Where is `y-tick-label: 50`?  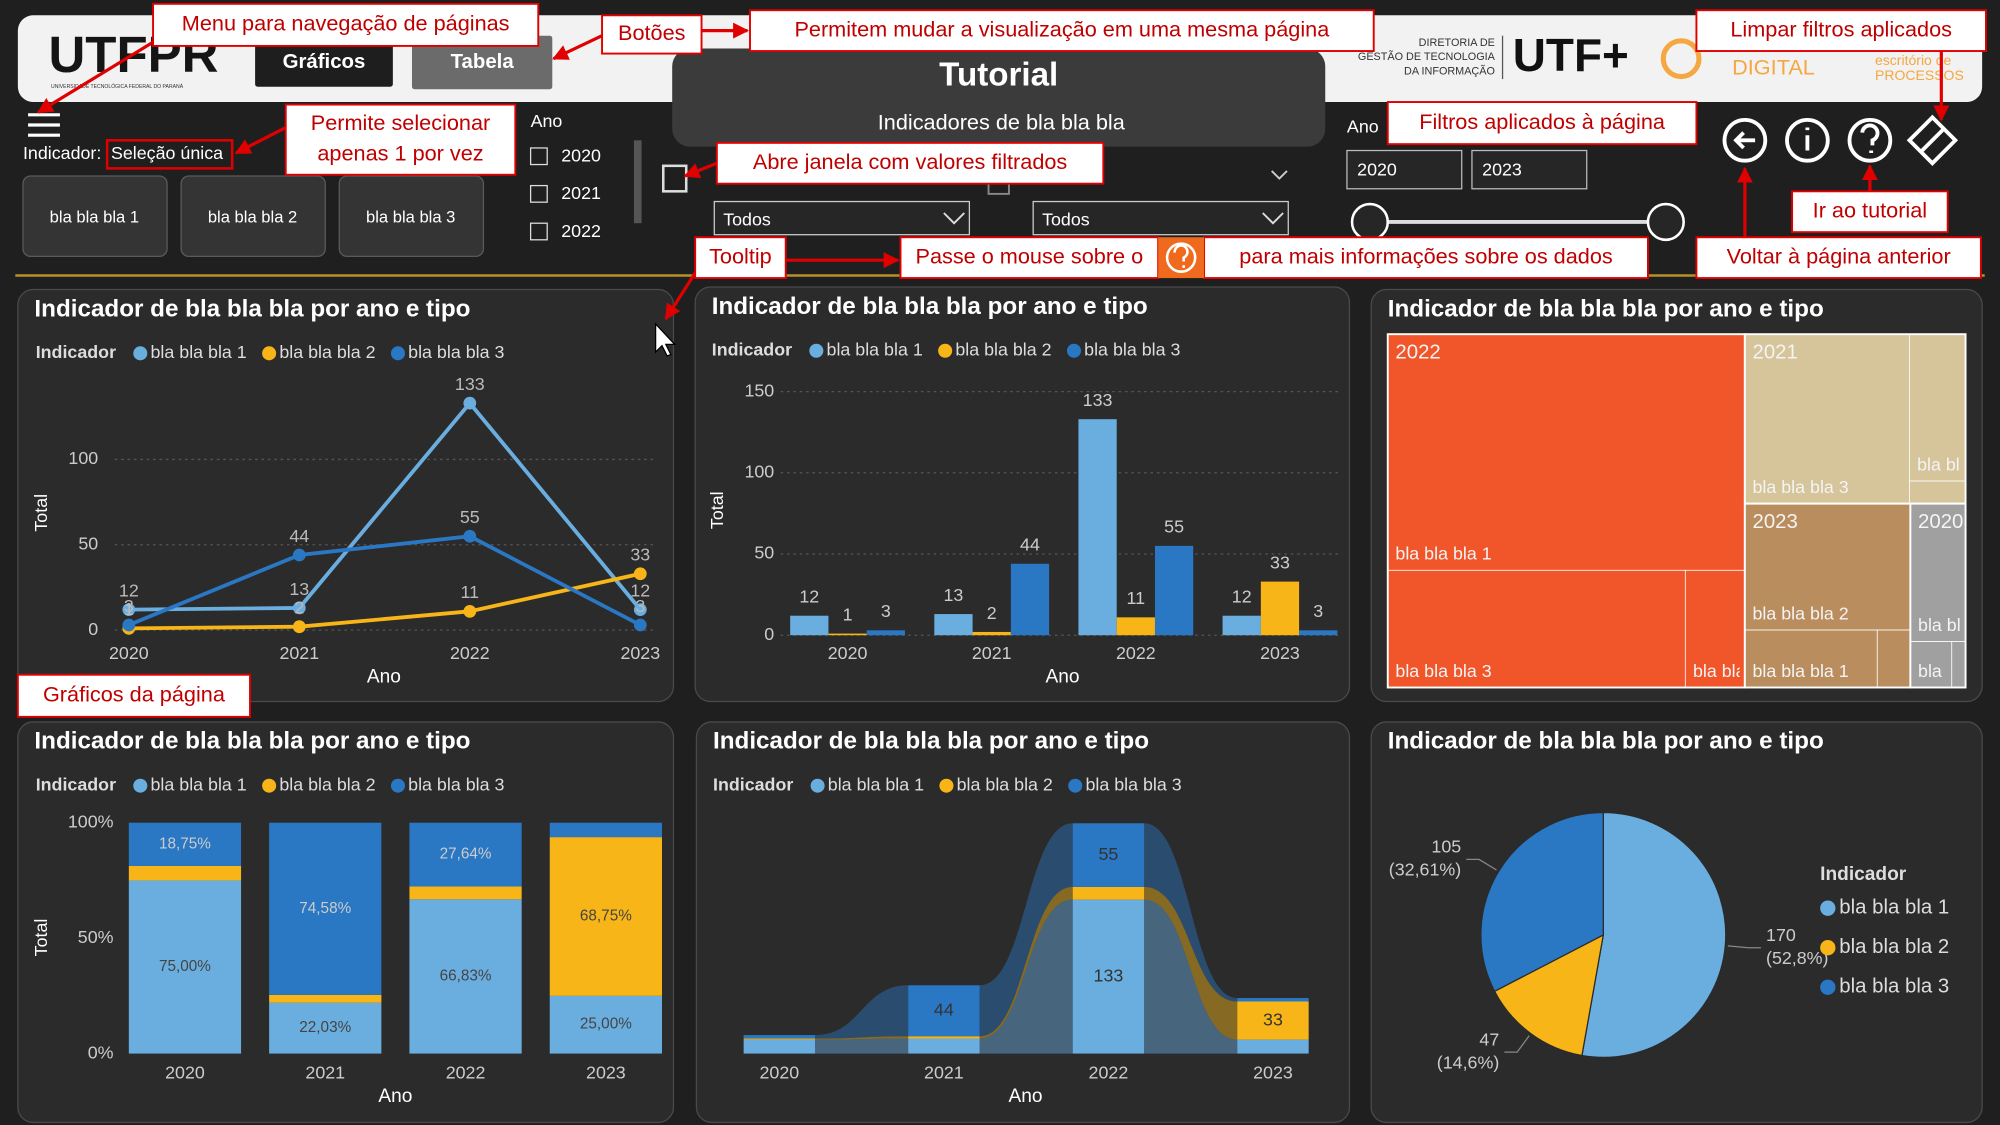 y-tick-label: 50 is located at coordinates (88, 543).